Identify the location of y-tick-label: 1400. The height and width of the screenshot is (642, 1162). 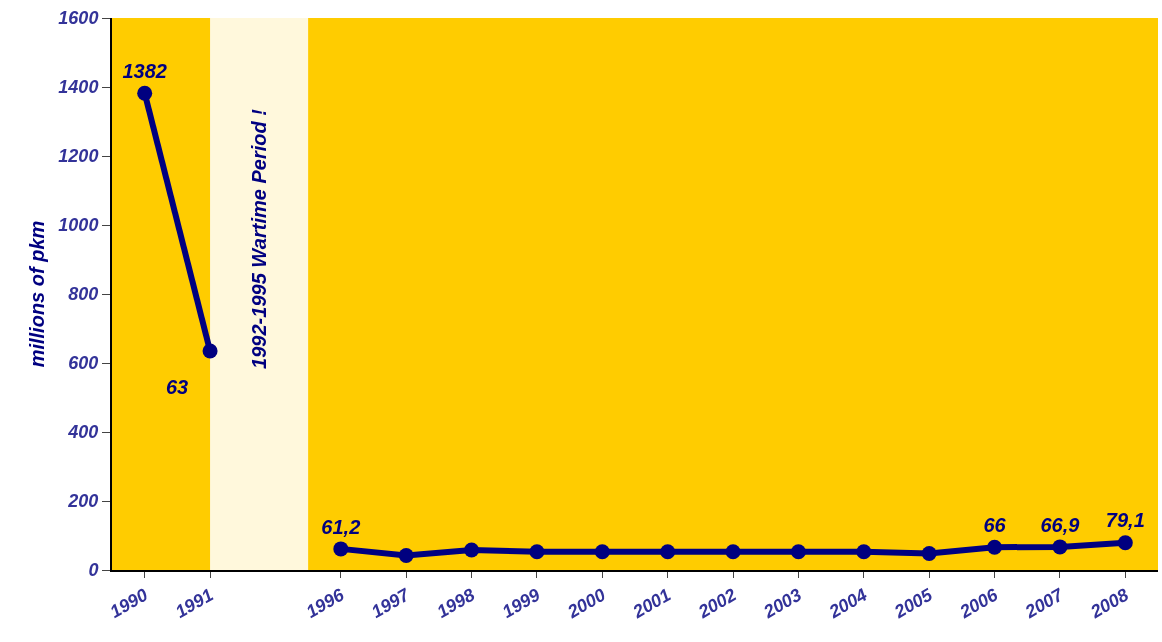
(78, 87).